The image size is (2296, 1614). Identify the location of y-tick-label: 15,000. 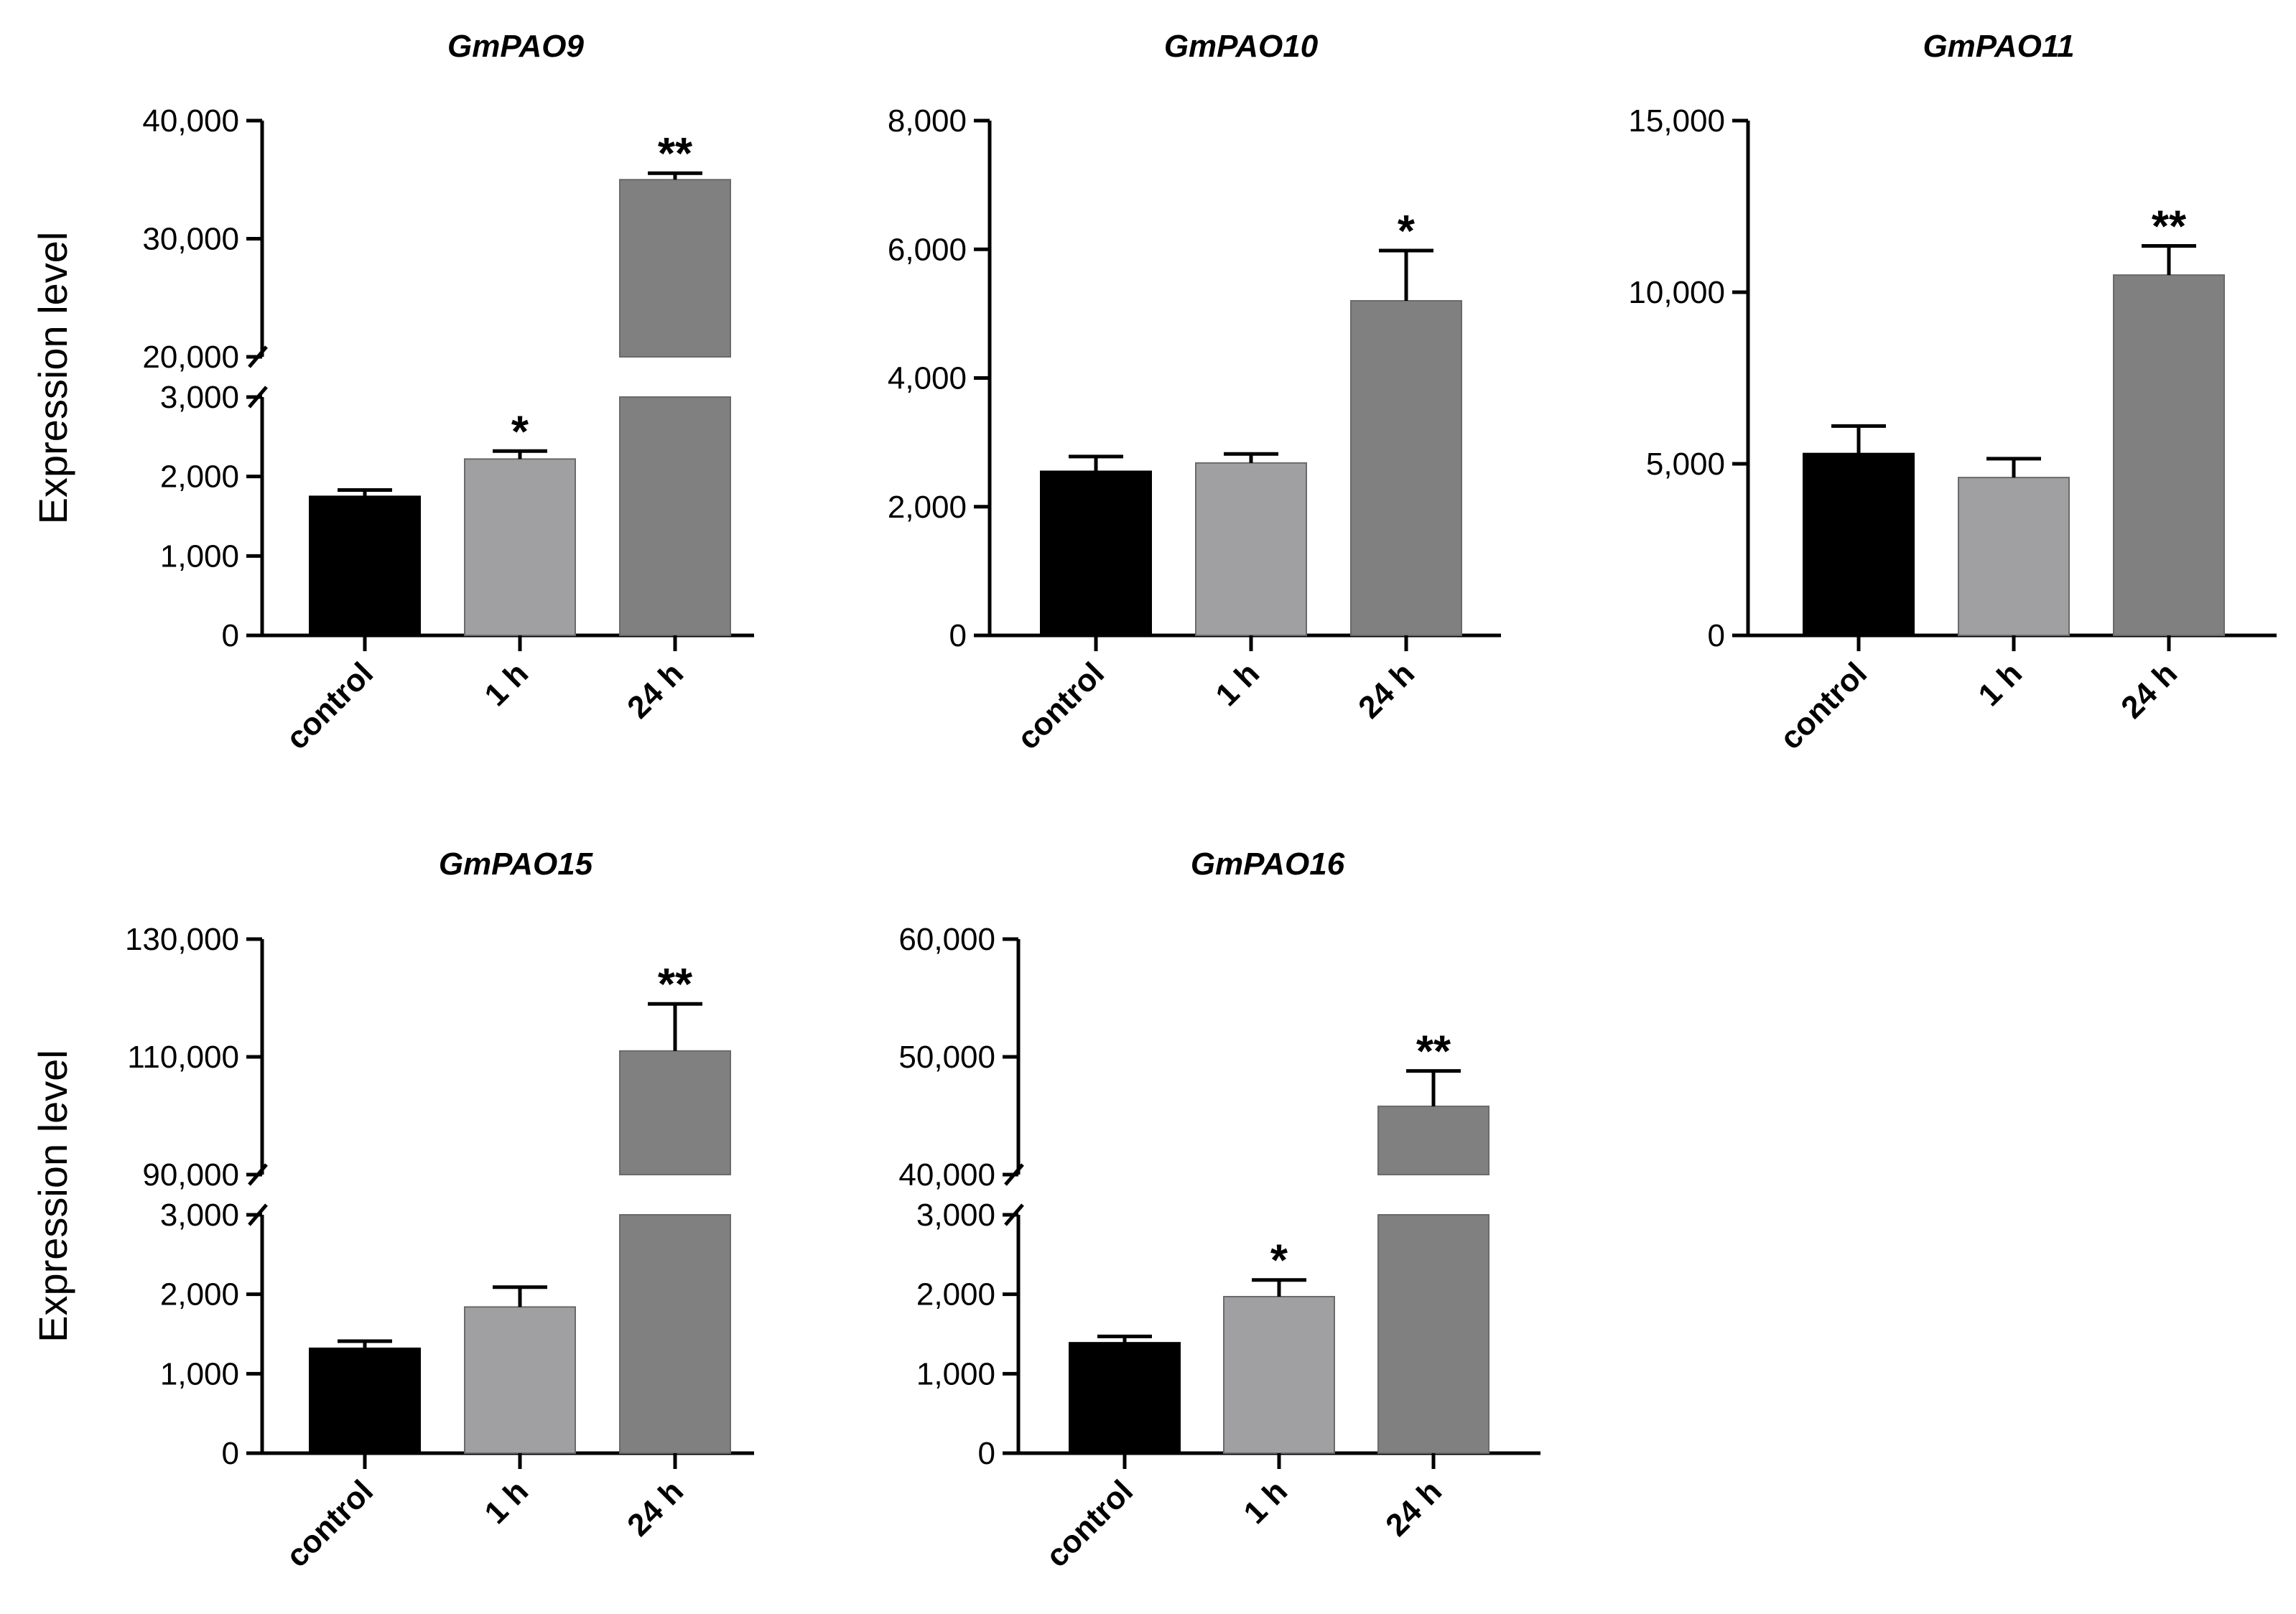
(1677, 121).